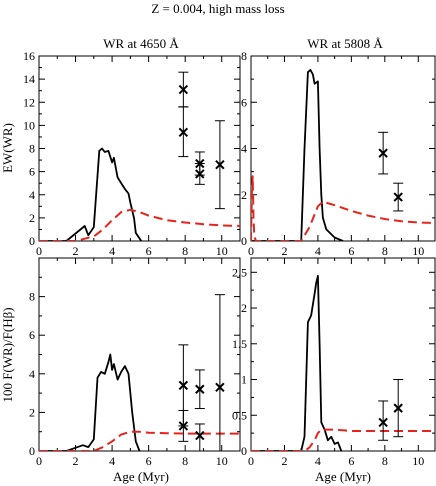  What do you see at coordinates (345, 43) in the screenshot?
I see `column-title-right: WR at 5808 Å` at bounding box center [345, 43].